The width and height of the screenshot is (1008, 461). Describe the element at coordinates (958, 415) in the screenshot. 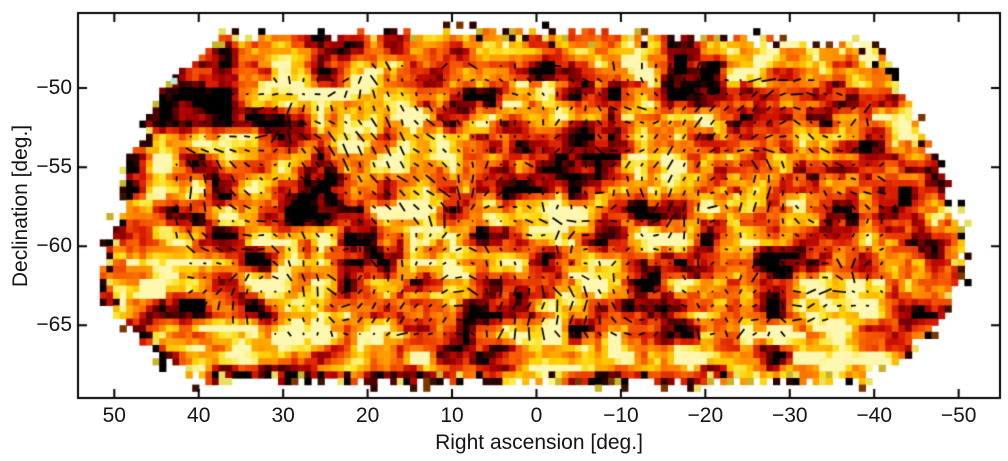

I see `x-tick-label: −50` at that location.